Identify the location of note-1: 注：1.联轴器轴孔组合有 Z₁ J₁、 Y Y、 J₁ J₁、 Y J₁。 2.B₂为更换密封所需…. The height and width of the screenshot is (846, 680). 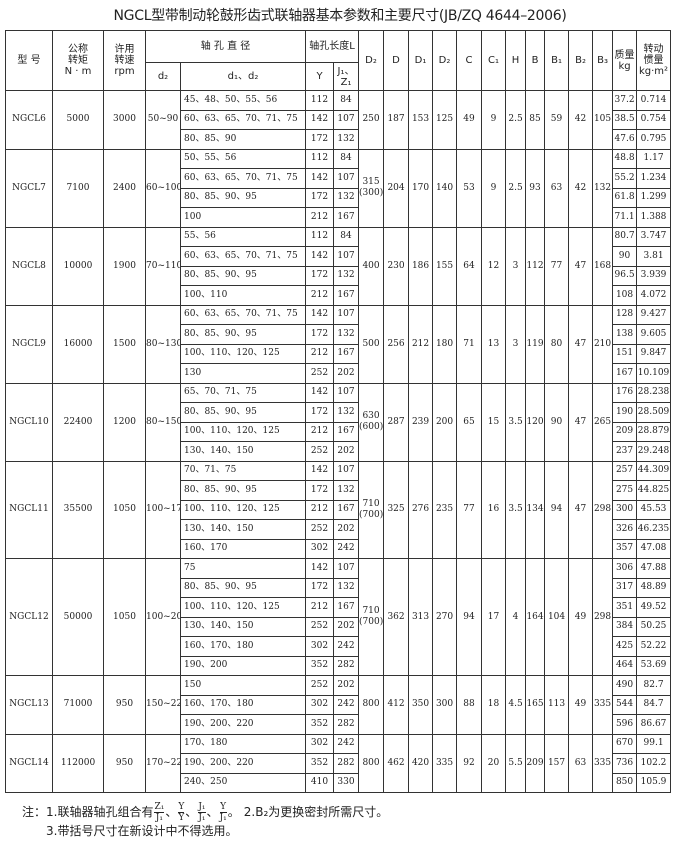
(205, 812).